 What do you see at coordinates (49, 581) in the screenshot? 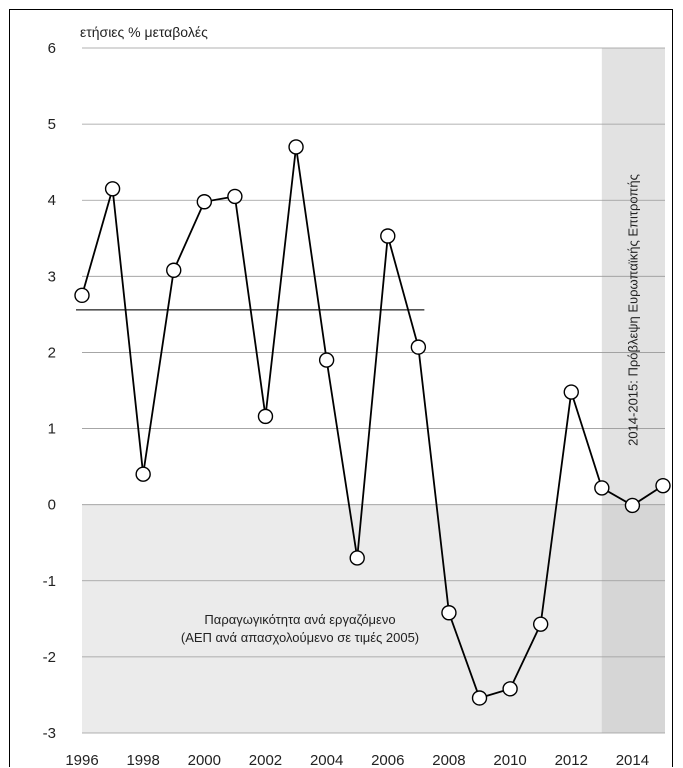
I see `y-tick-label: -1` at bounding box center [49, 581].